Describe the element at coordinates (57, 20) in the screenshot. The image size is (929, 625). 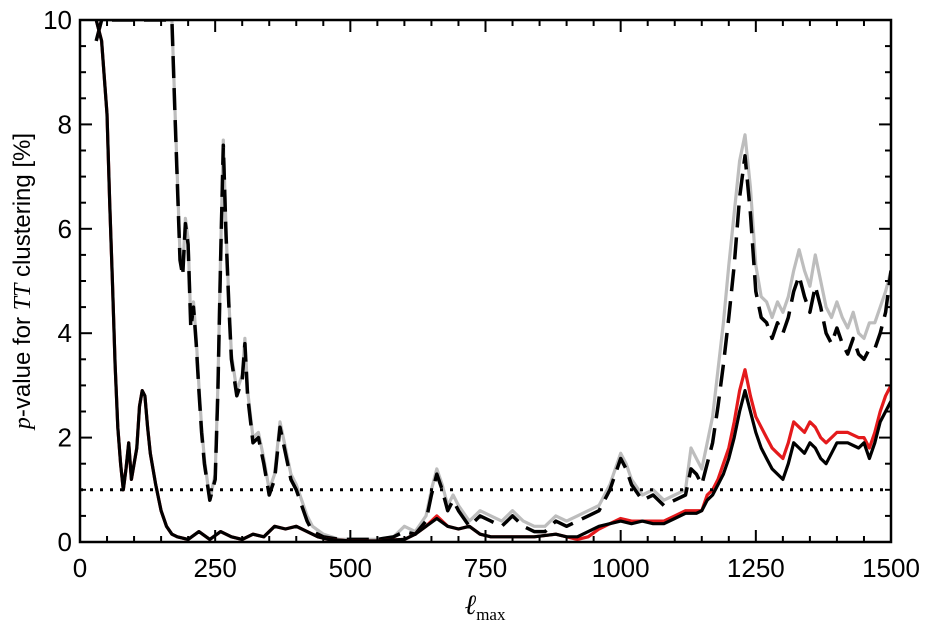
I see `y-tick-label: 10` at that location.